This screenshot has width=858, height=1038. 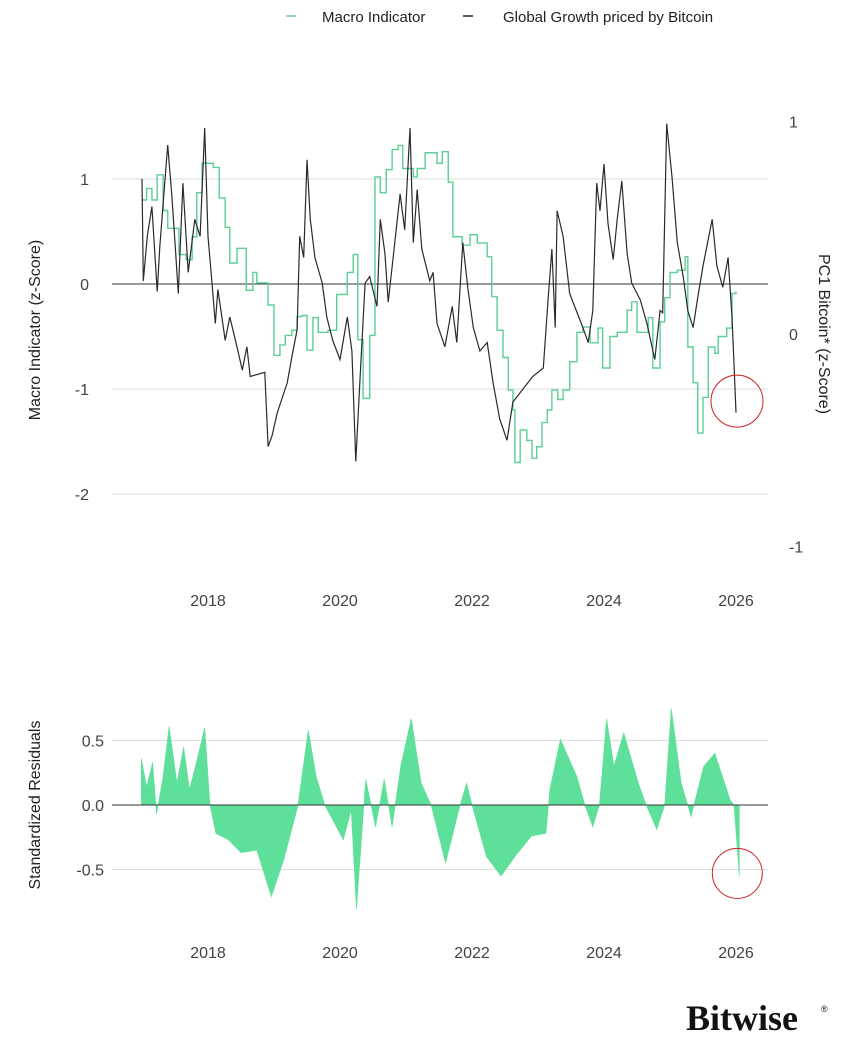 I want to click on bottom-y-ticks: 0.5 0.0 -0.5, so click(x=90, y=807).